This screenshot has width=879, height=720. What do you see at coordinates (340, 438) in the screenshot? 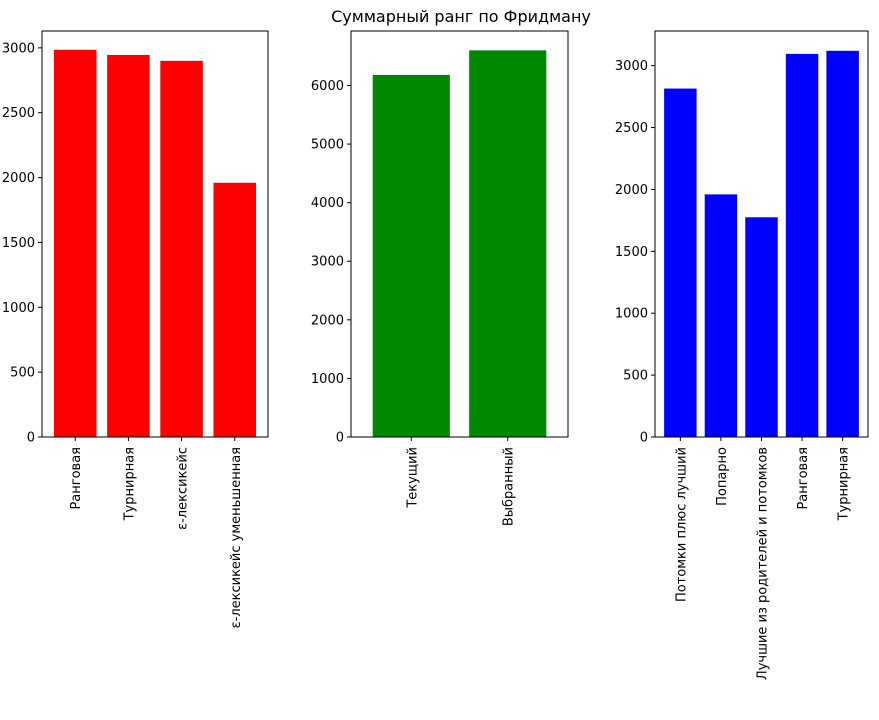
I see `y-tick-label-2-1: 0` at bounding box center [340, 438].